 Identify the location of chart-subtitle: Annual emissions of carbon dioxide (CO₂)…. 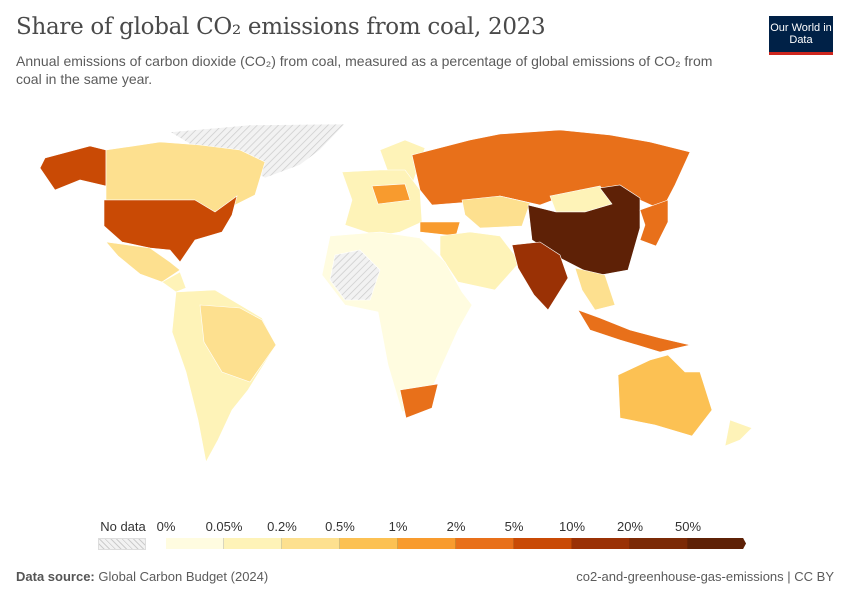
(364, 70).